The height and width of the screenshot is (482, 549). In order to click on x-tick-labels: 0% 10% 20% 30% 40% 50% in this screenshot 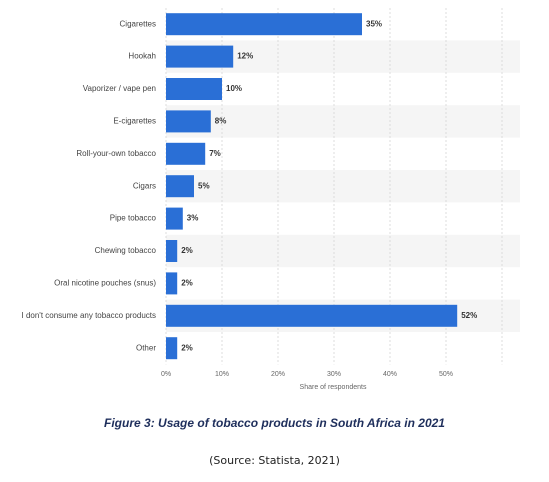, I will do `click(307, 374)`.